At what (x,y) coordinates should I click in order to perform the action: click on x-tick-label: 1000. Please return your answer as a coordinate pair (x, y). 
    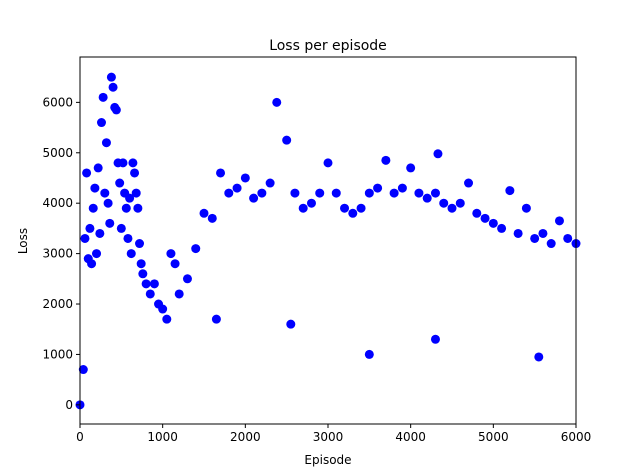
    Looking at the image, I should click on (162, 437).